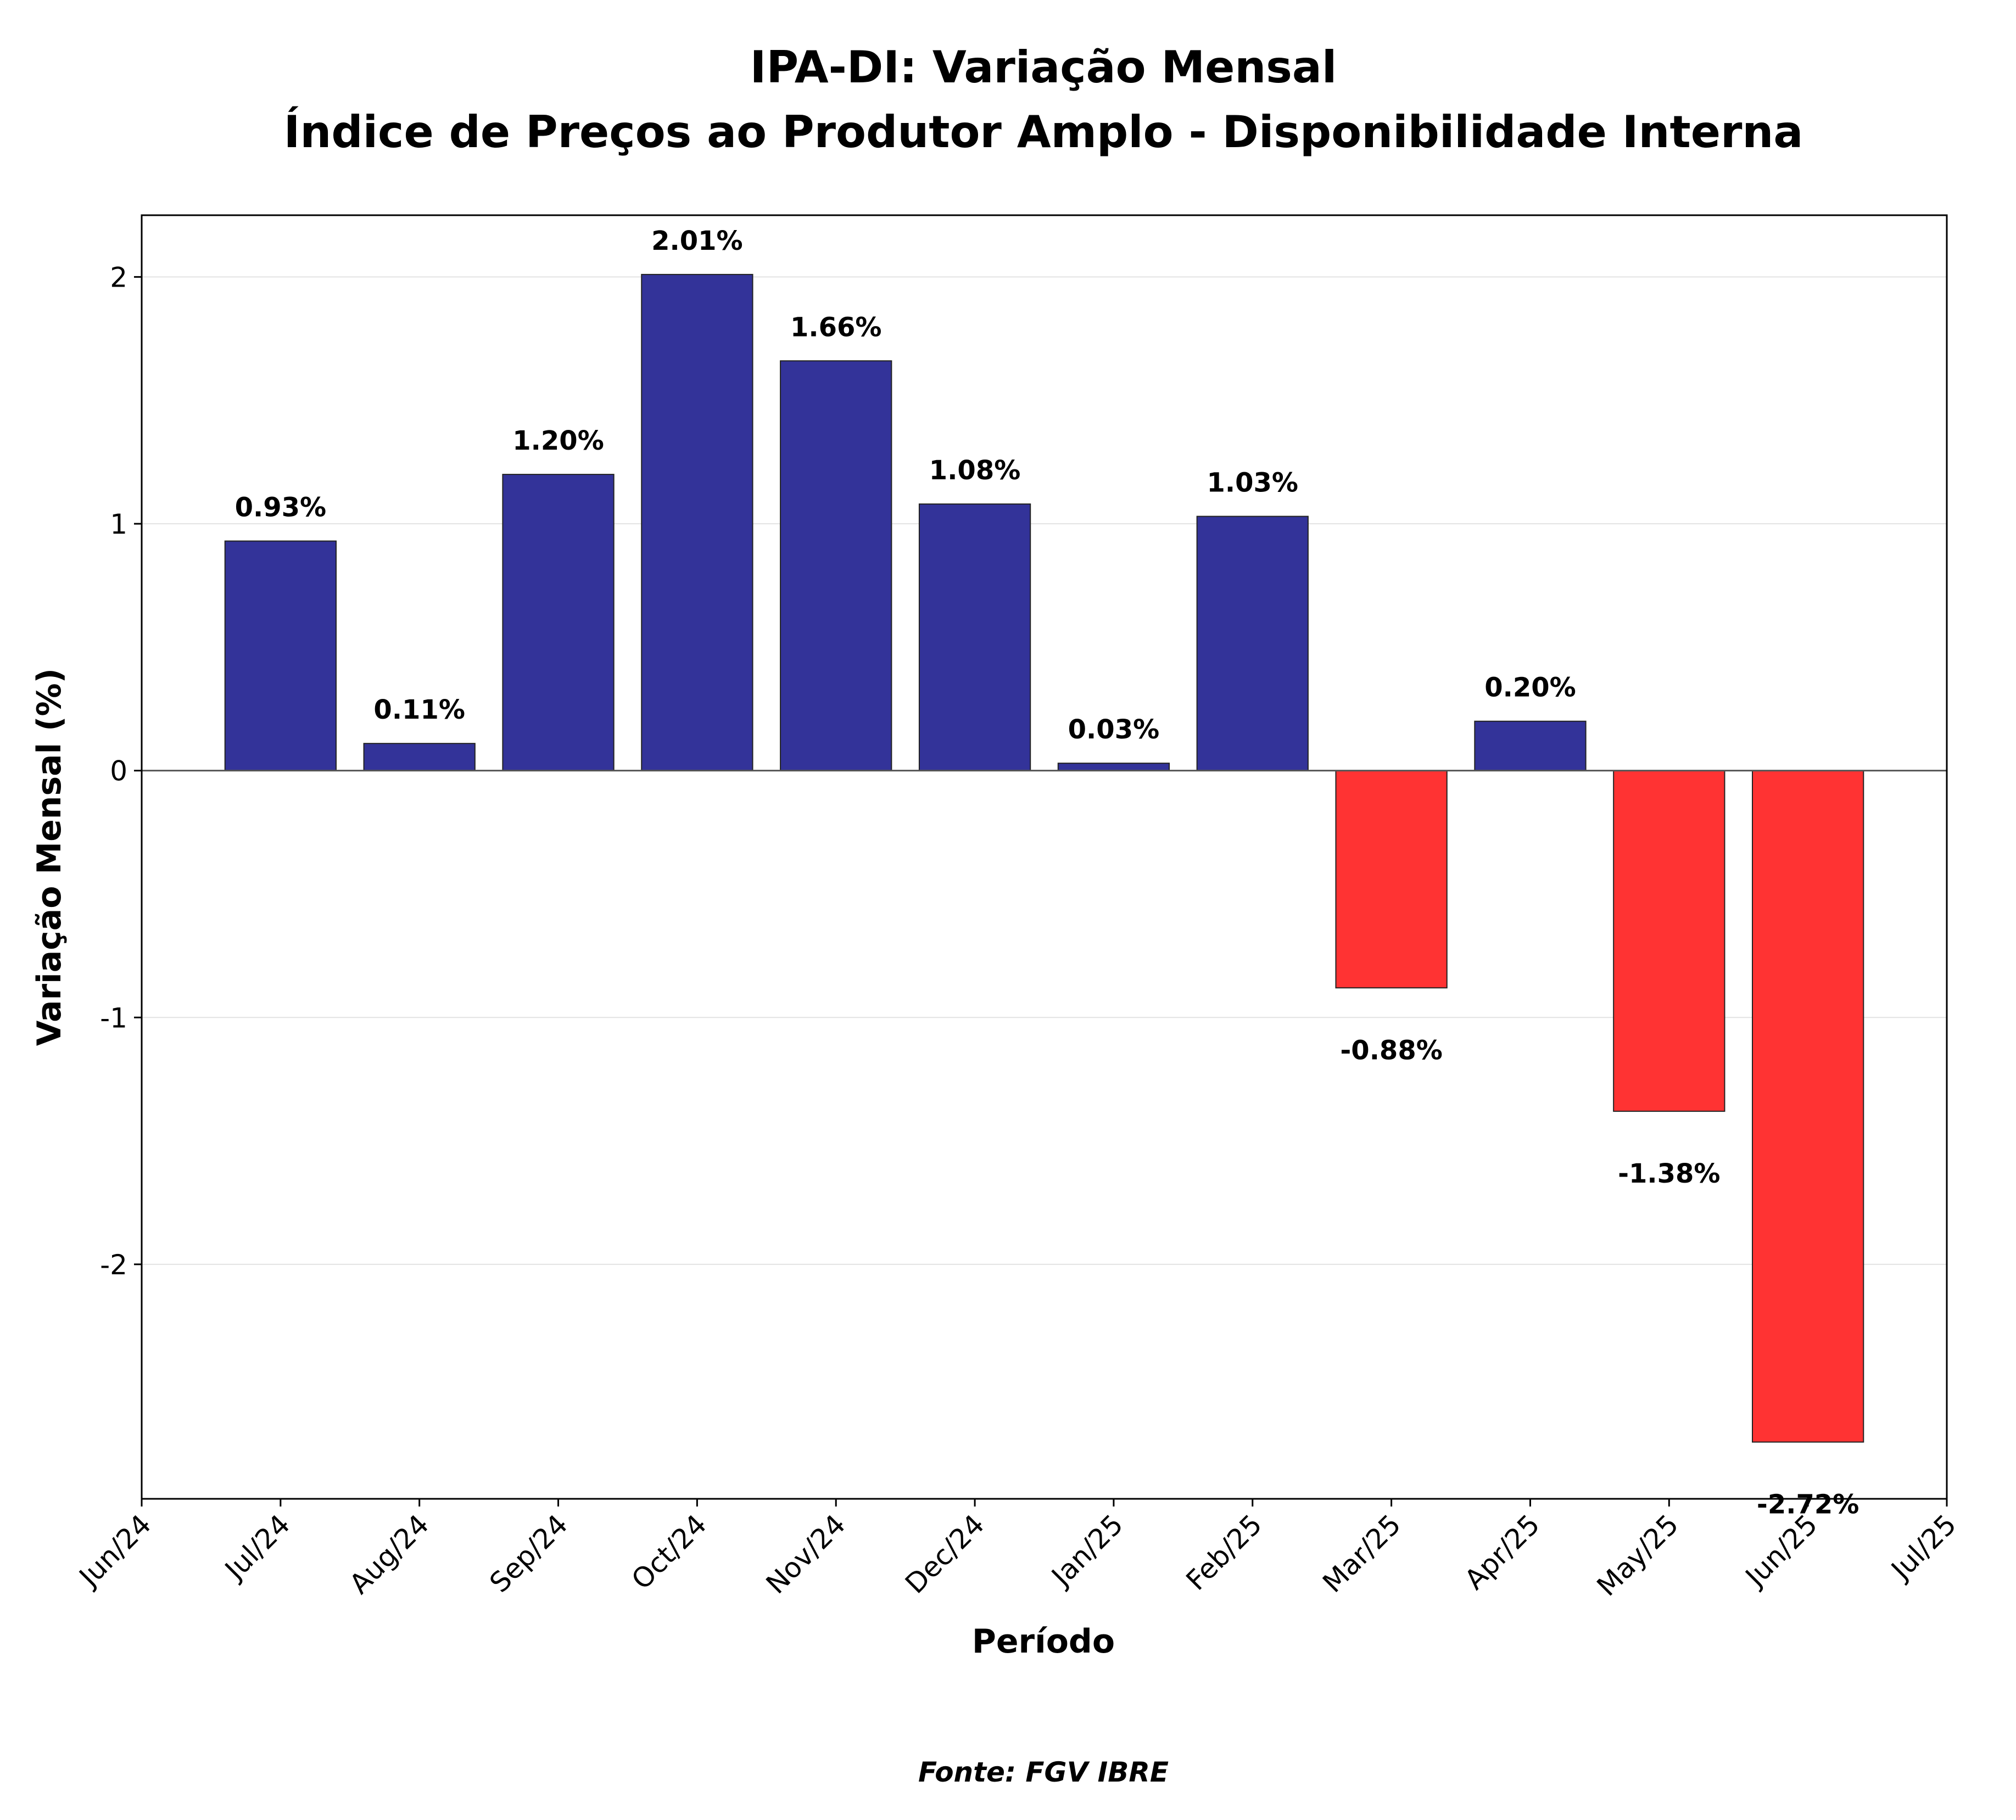 This screenshot has height=1820, width=2016. I want to click on x-tick-label: Apr/25, so click(1503, 1551).